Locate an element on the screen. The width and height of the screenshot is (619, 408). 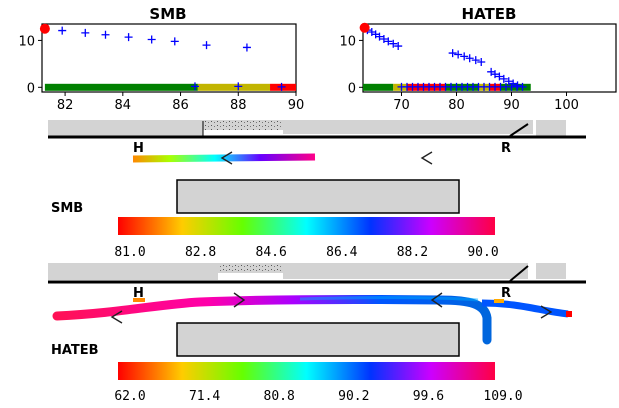
map2-strip-left is located at coordinates (133, 271).